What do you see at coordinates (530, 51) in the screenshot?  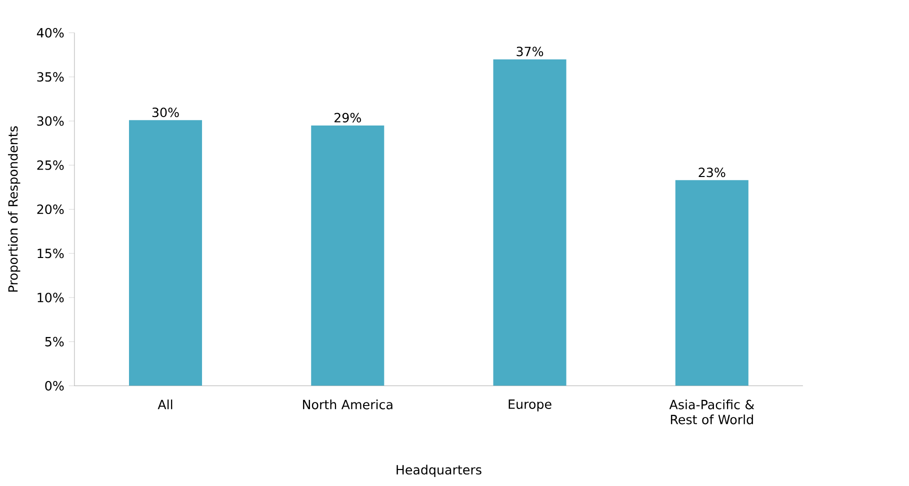 I see `data-label: 37%` at bounding box center [530, 51].